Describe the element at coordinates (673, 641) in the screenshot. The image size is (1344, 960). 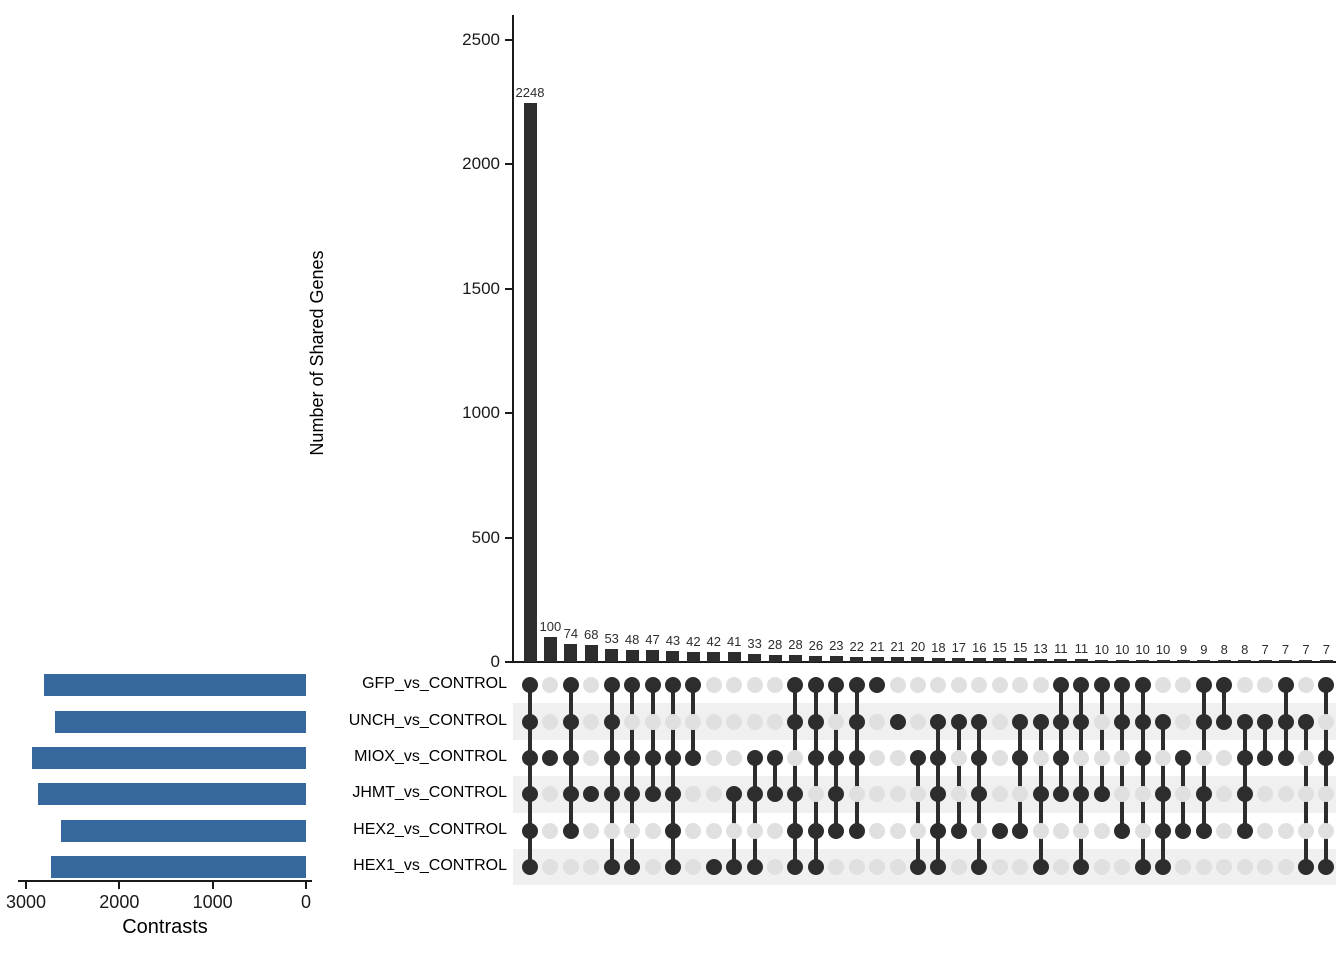
I see `intersection-count-label: 43` at that location.